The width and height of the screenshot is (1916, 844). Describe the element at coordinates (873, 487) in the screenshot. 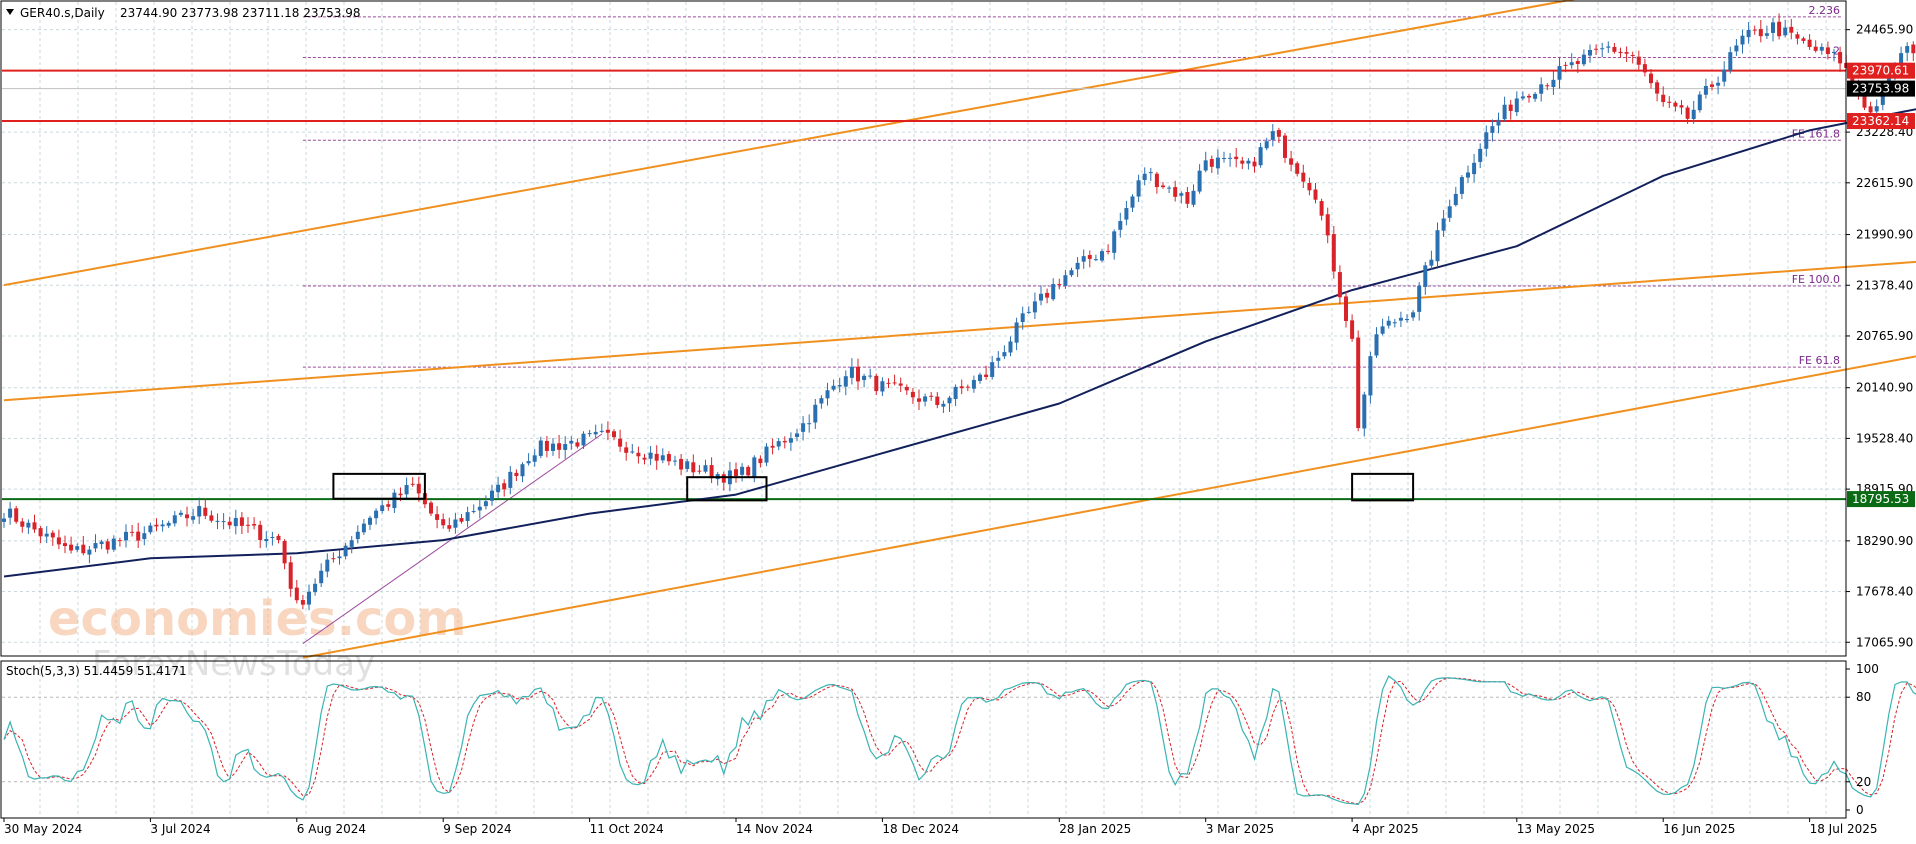

I see `marked-boxes` at that location.